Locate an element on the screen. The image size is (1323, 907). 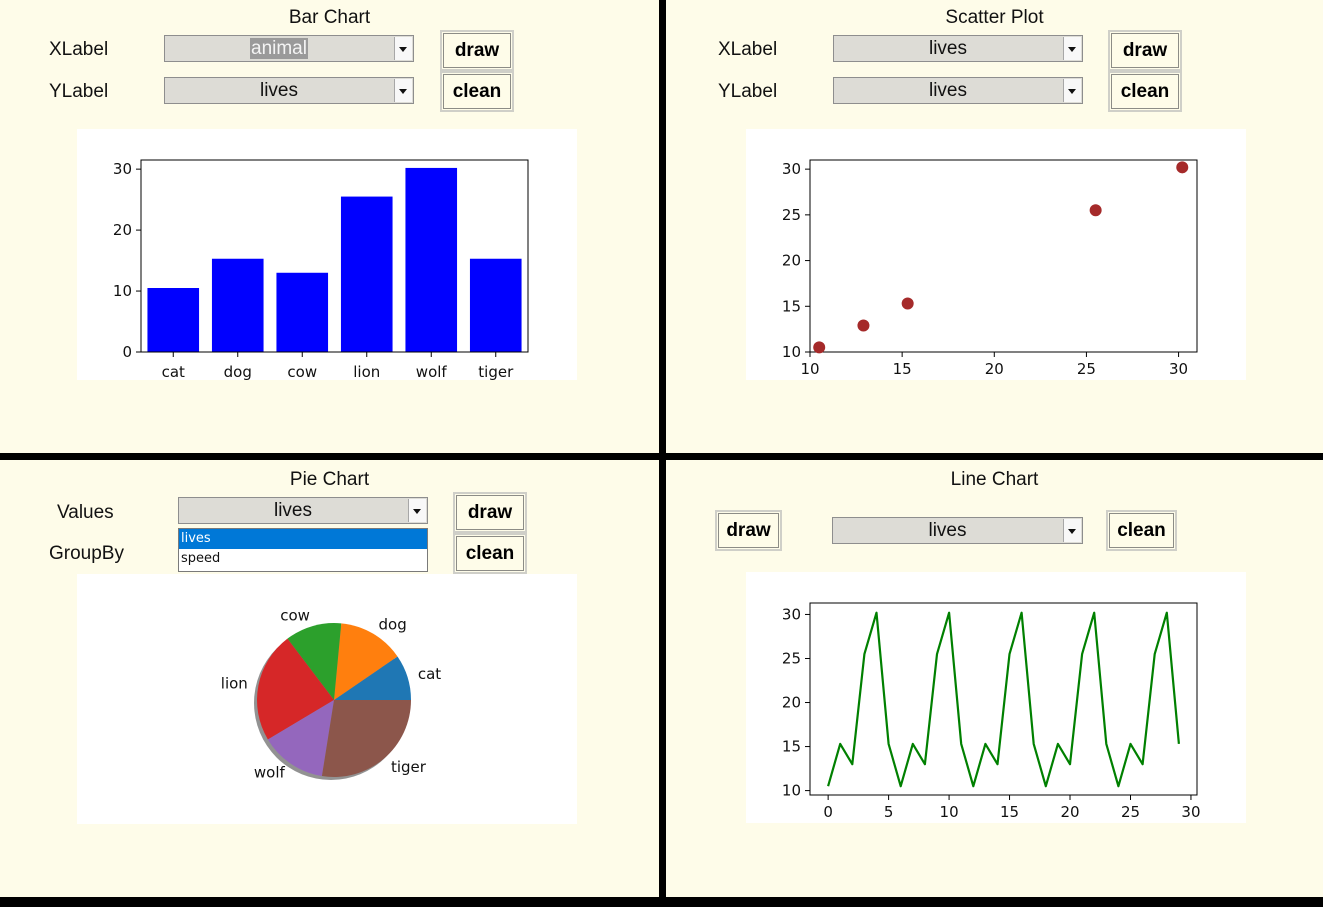
line-draw-button: draw is located at coordinates (748, 530).